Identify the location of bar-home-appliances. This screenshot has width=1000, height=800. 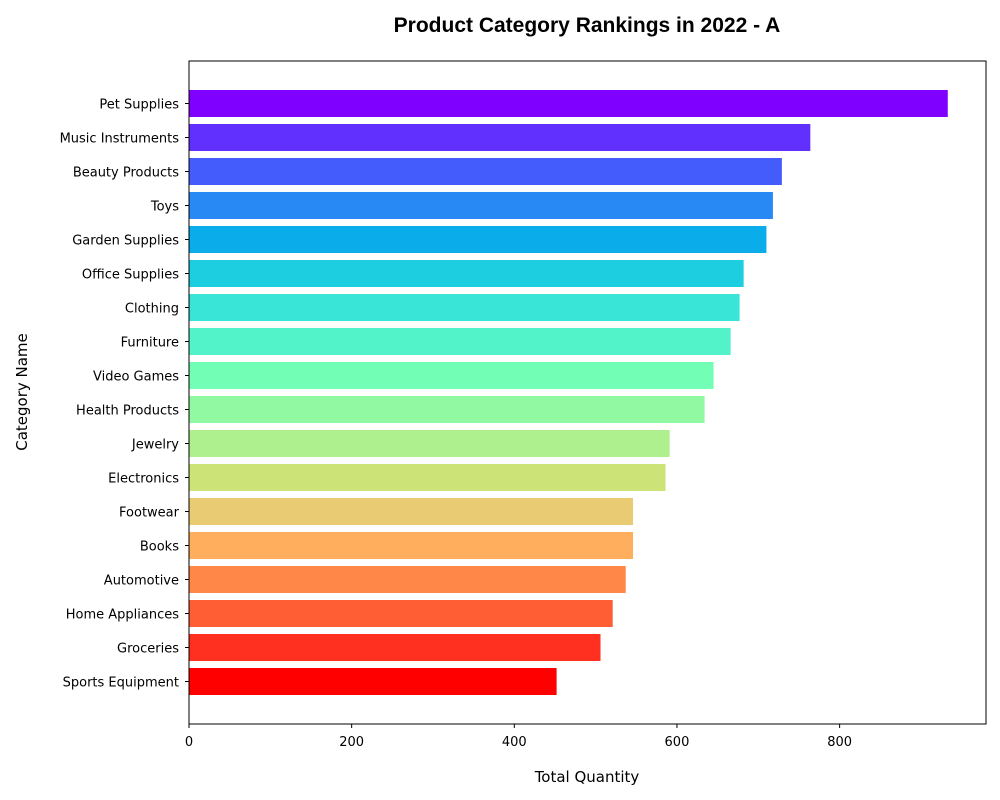
(401, 613).